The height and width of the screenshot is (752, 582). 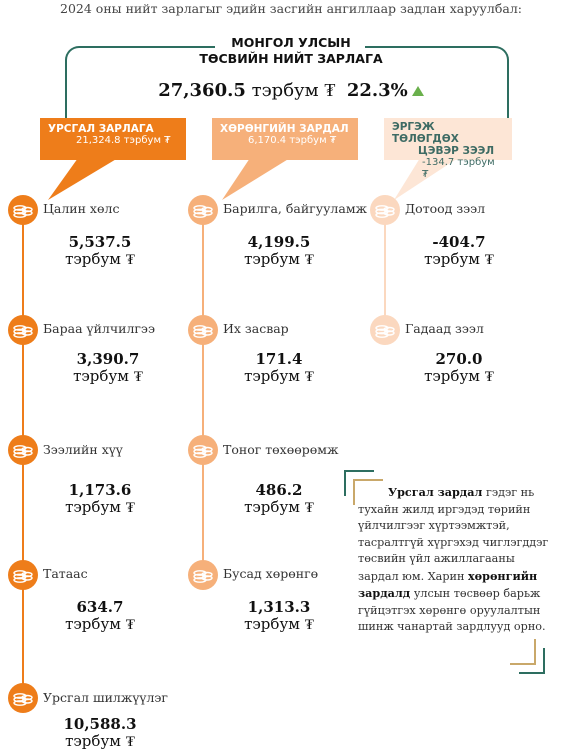 What do you see at coordinates (108, 367) in the screenshot?
I see `item-value: 3,390.7 тэрбум ₮` at bounding box center [108, 367].